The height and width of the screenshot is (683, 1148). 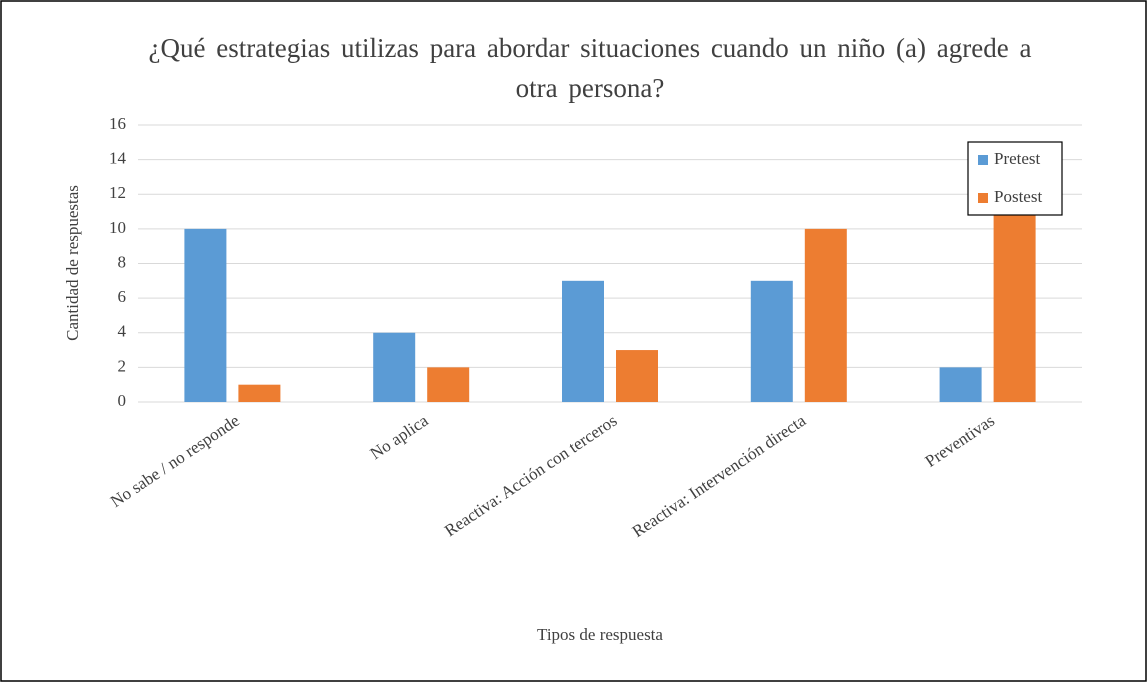 What do you see at coordinates (1018, 196) in the screenshot?
I see `legend-label: Postest` at bounding box center [1018, 196].